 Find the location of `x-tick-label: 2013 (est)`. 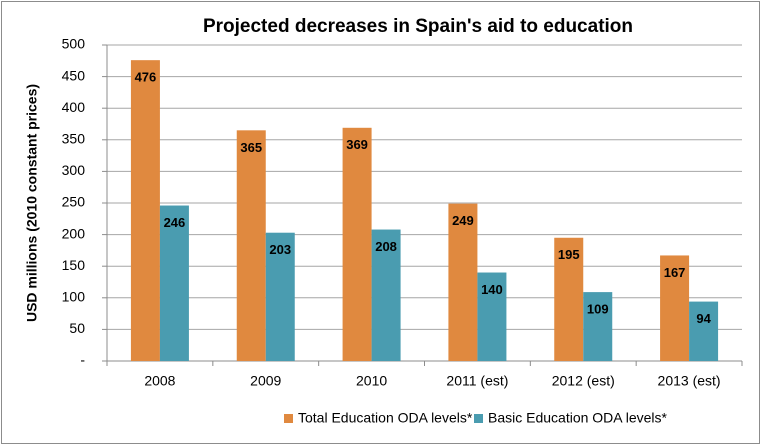

x-tick-label: 2013 (est) is located at coordinates (689, 381).